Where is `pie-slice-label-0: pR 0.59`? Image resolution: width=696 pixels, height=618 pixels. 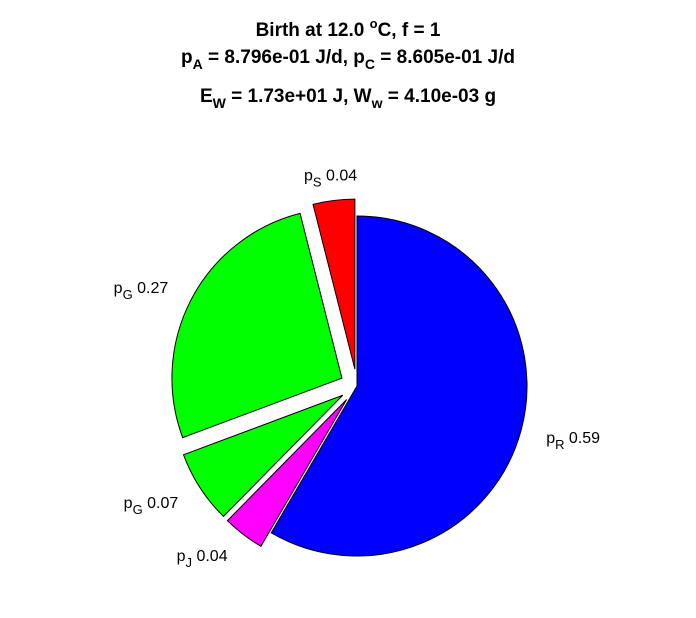 pie-slice-label-0: pR 0.59 is located at coordinates (573, 441).